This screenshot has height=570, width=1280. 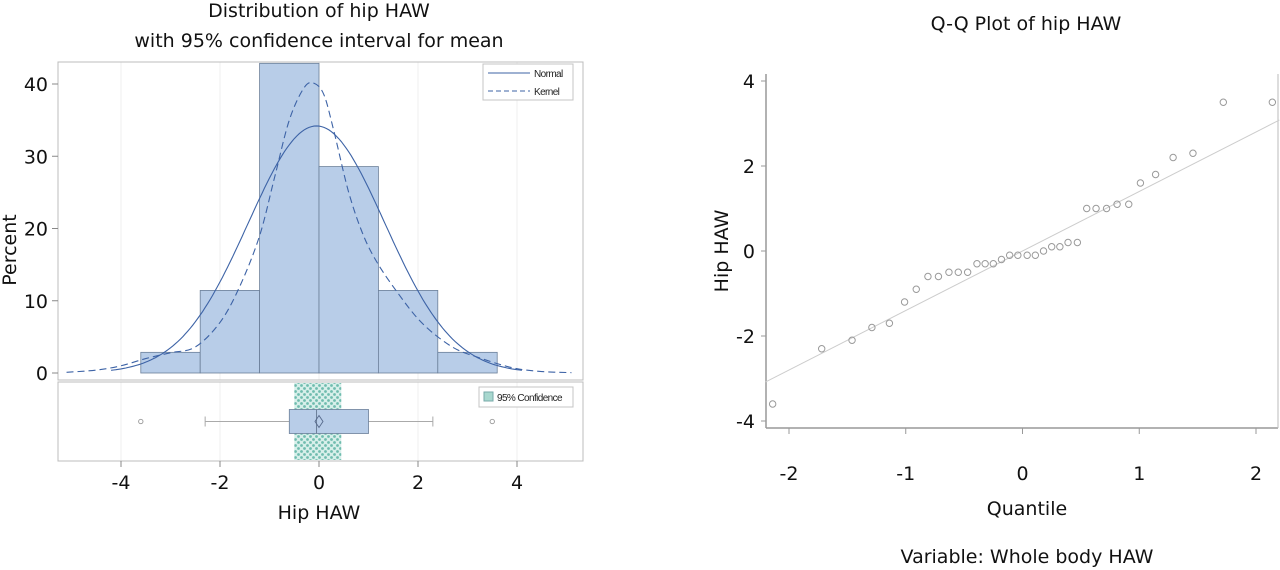 I want to click on qq-y-label: Hip HAW, so click(x=722, y=250).